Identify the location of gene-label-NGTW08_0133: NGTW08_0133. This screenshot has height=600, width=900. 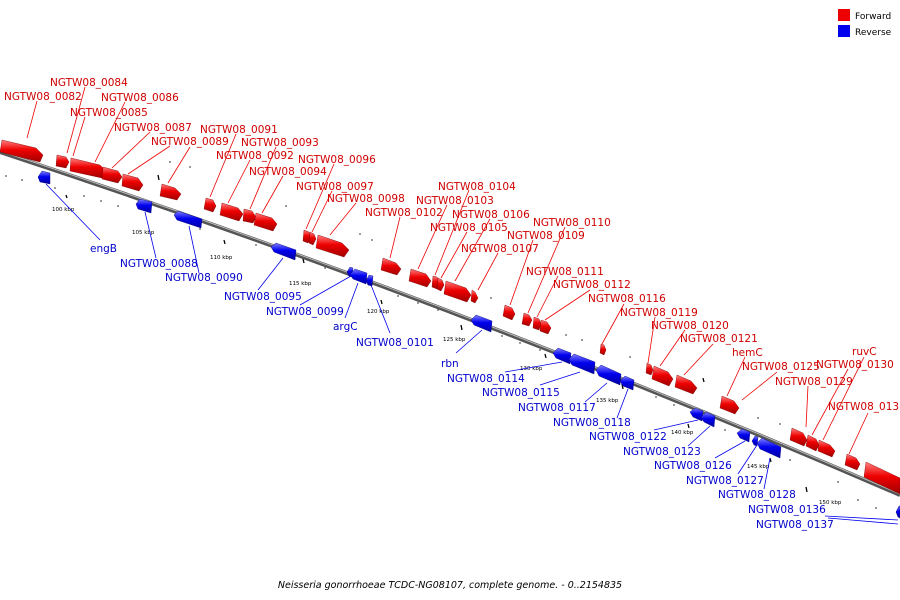
(864, 407).